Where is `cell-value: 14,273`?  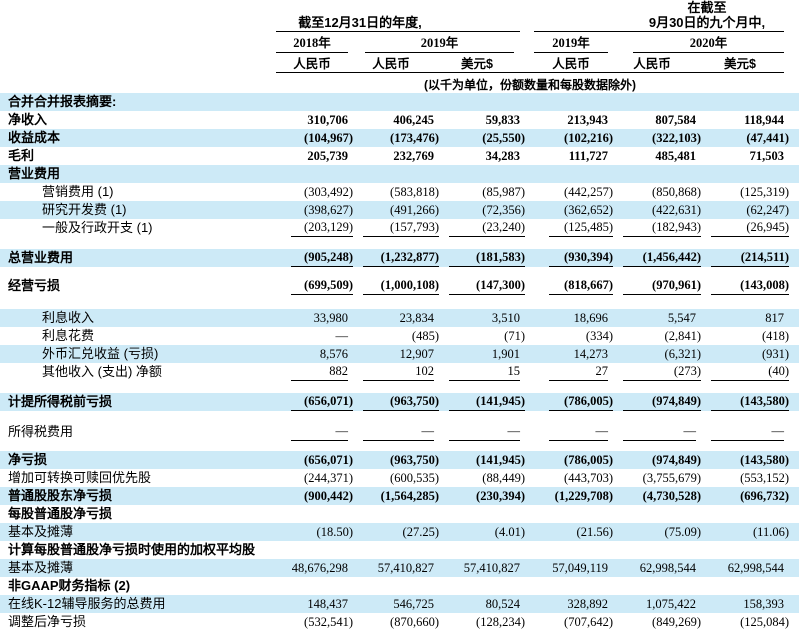 cell-value: 14,273 is located at coordinates (590, 354).